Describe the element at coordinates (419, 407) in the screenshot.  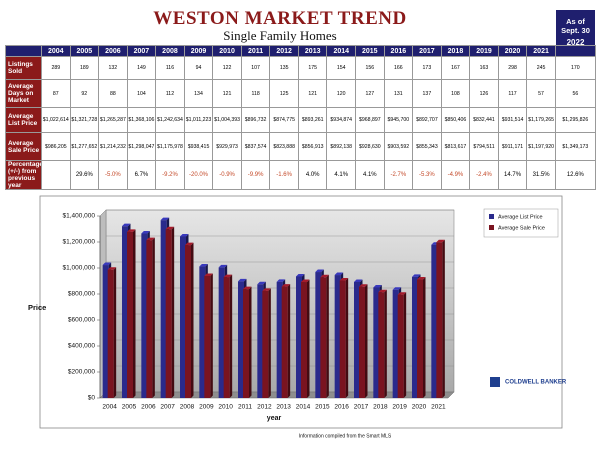
I see `x-tick-label: 2020` at that location.